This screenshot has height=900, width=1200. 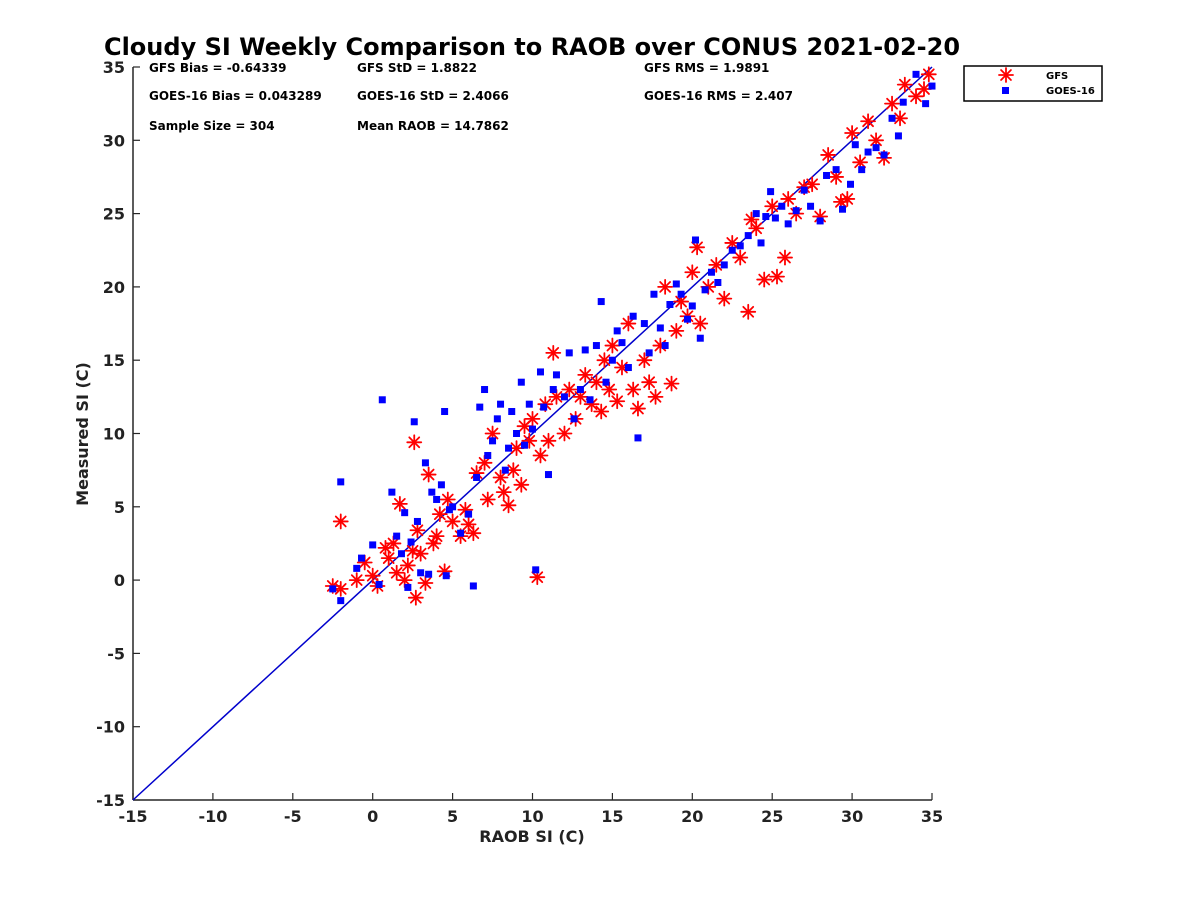 What do you see at coordinates (417, 68) in the screenshot?
I see `stat-gfs-std: GFS StD = 1.8822` at bounding box center [417, 68].